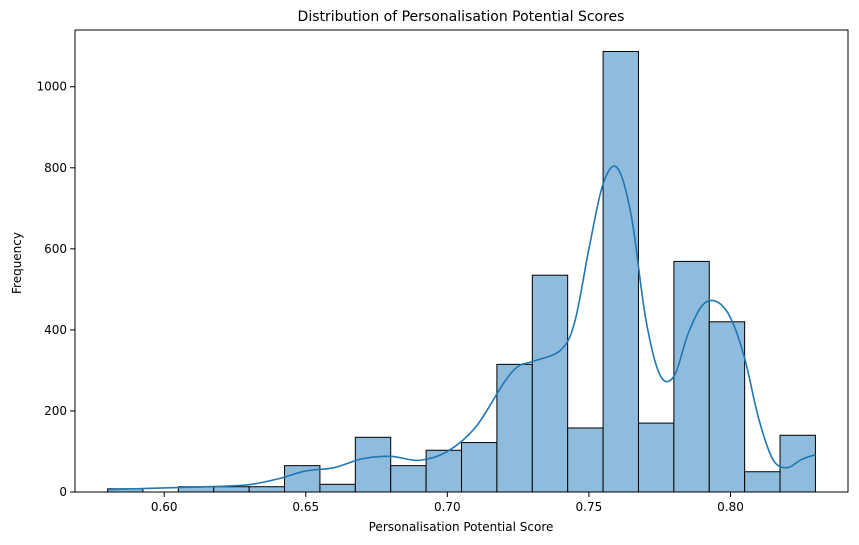 This screenshot has height=545, width=859. What do you see at coordinates (55, 289) in the screenshot?
I see `y-axis-ticks: 0 200 400 600 800 1000` at bounding box center [55, 289].